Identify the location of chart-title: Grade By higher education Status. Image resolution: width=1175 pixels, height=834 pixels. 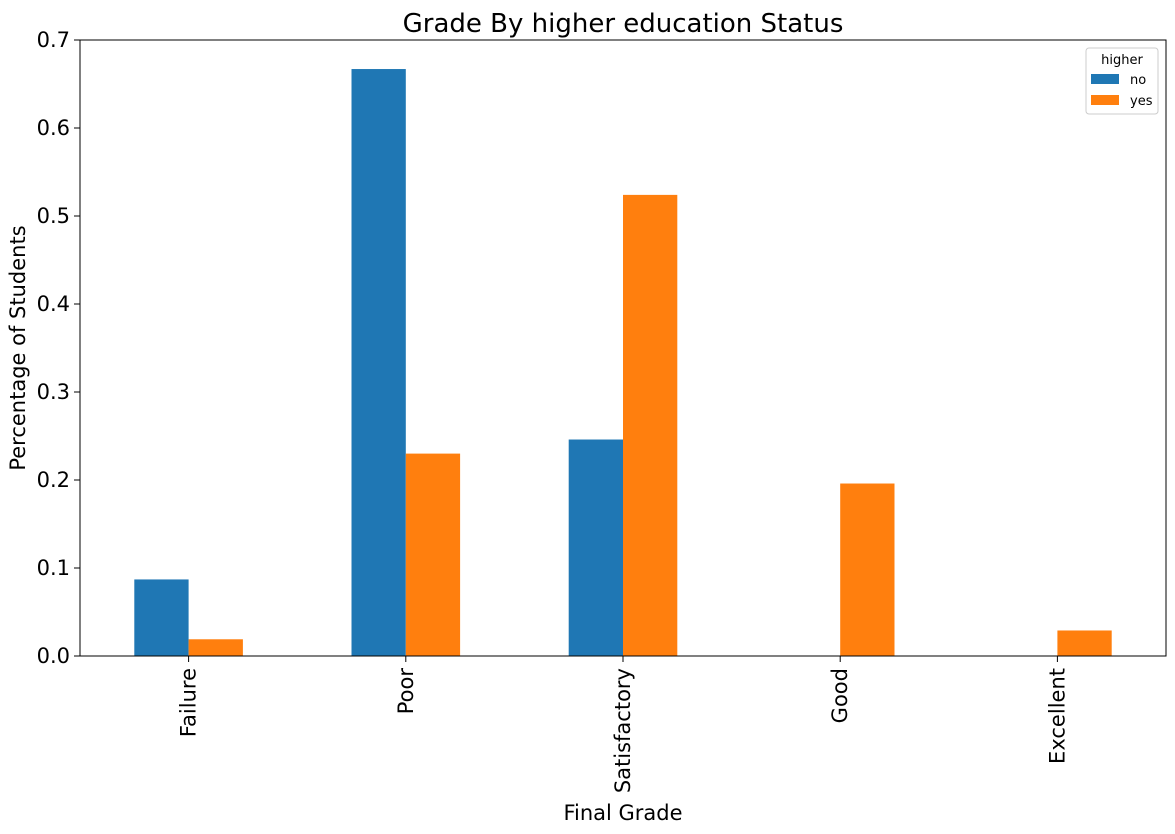
(623, 24).